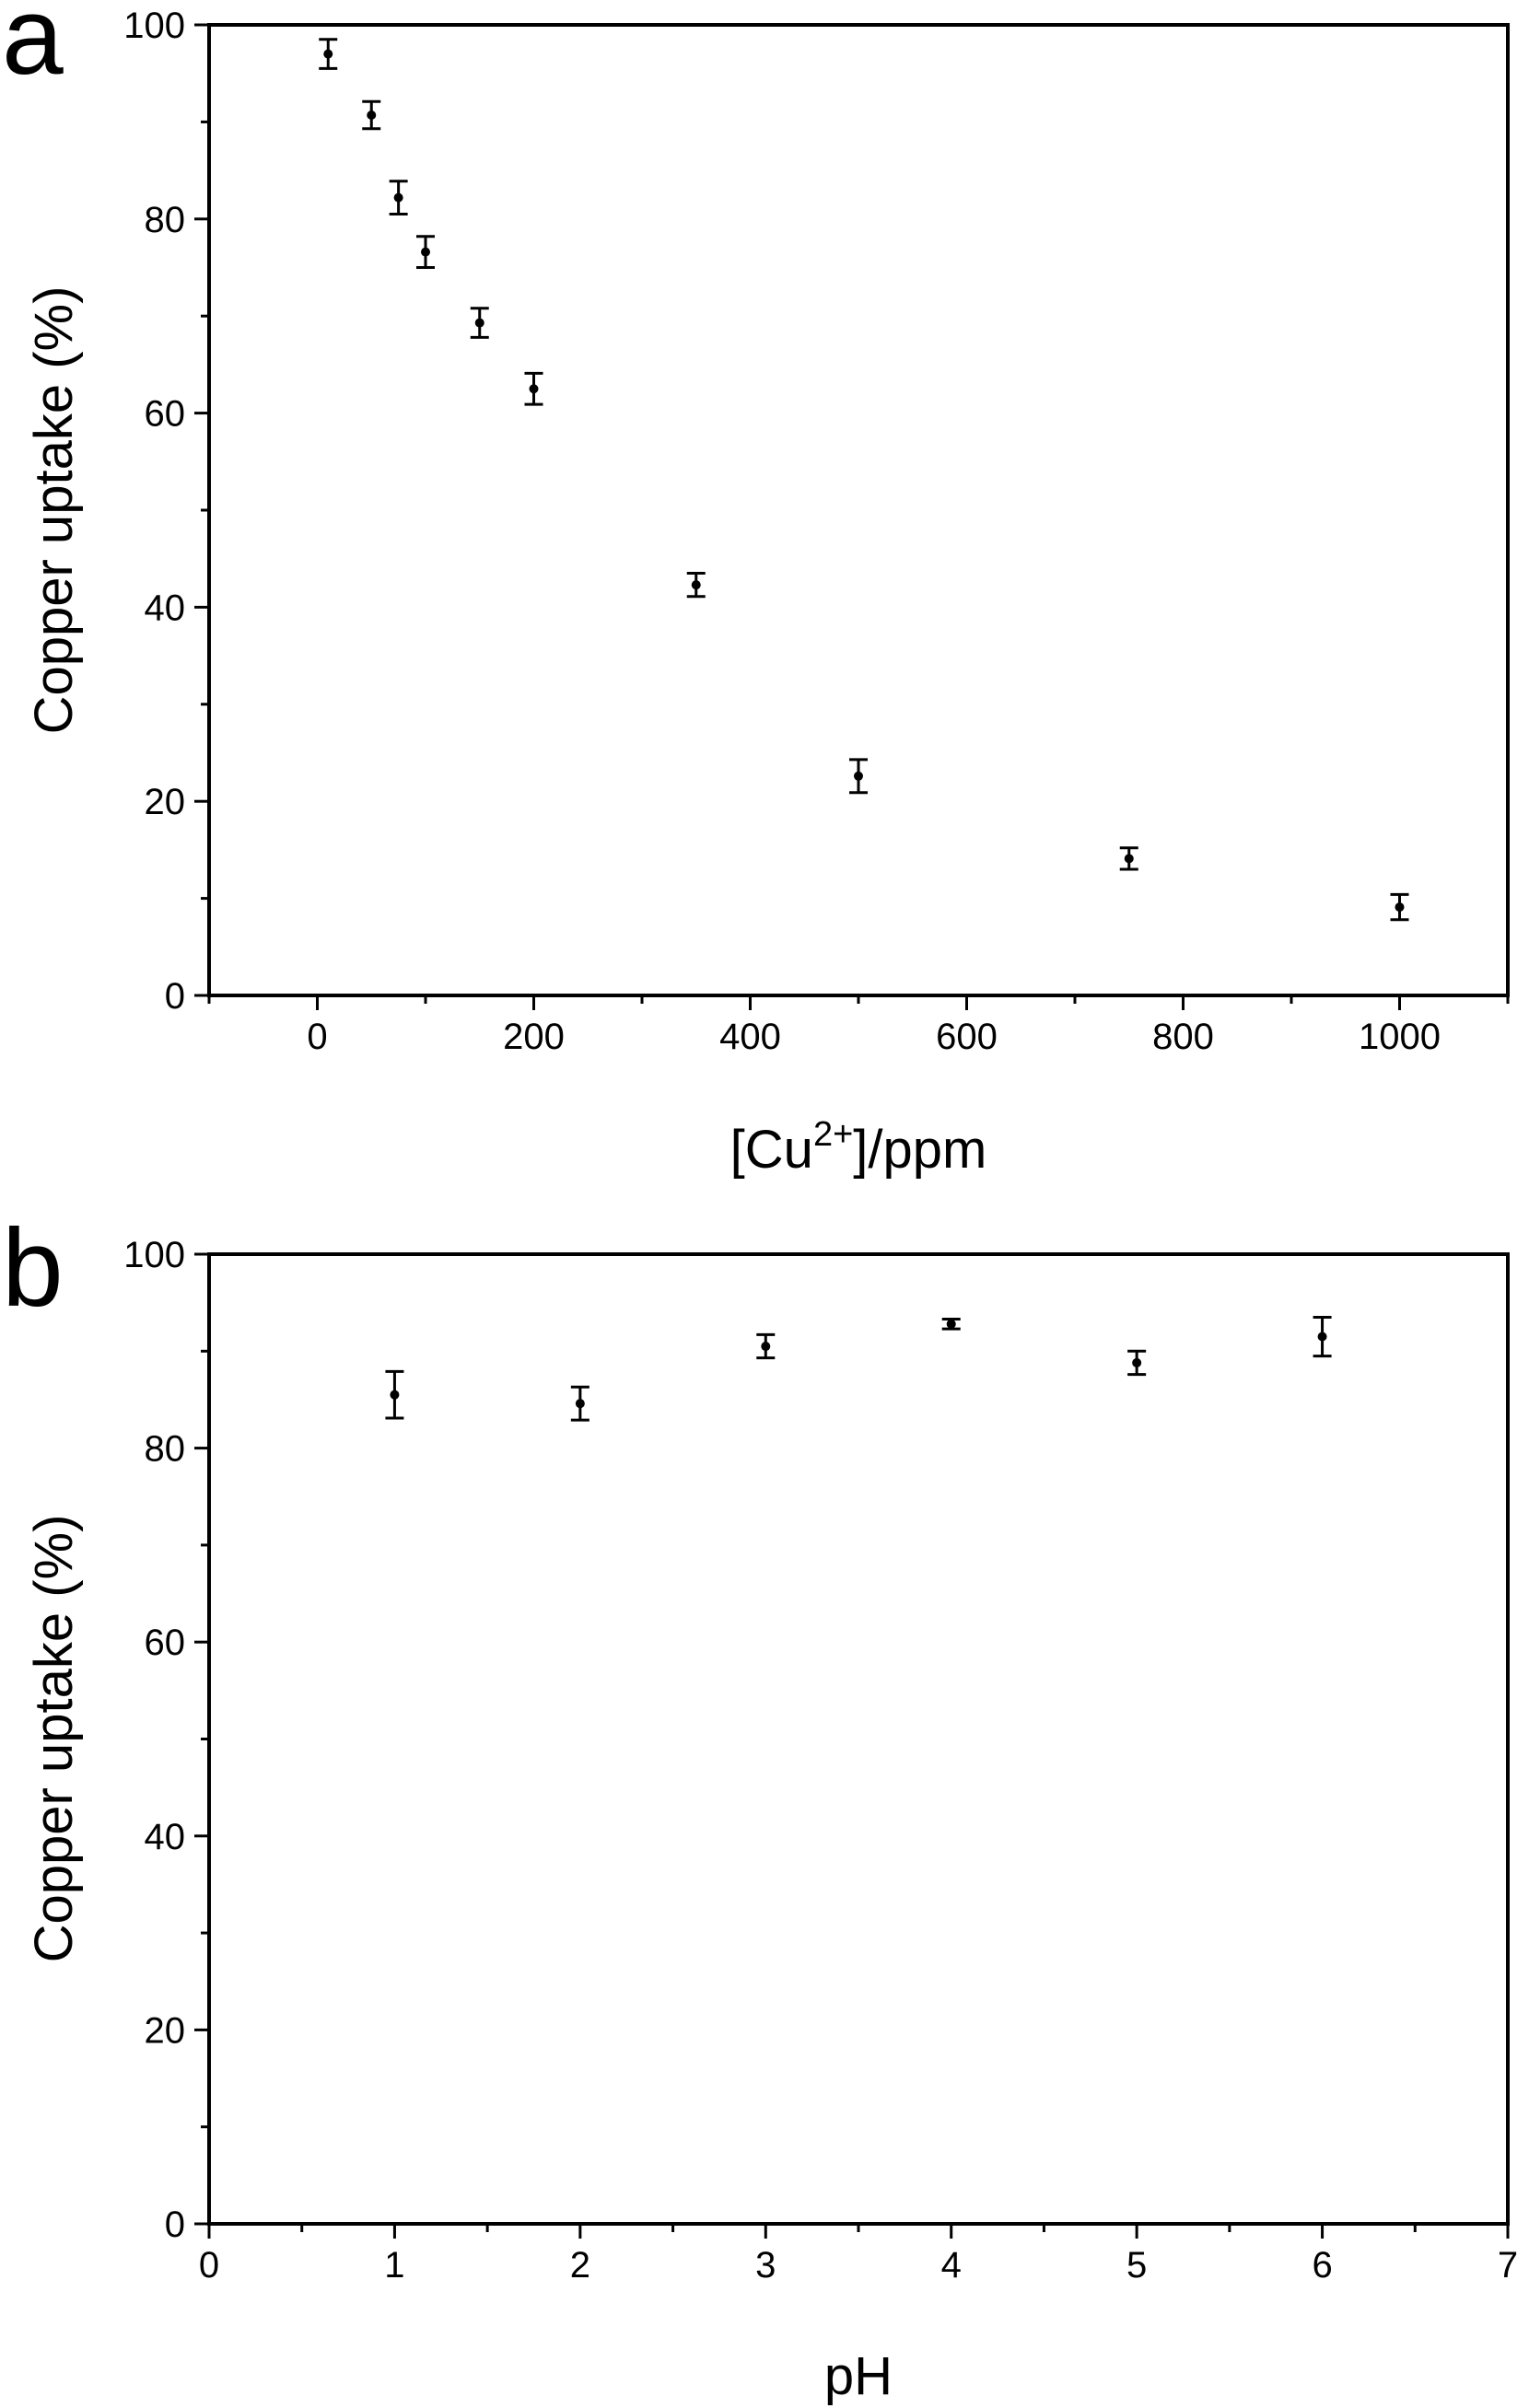 The image size is (1529, 2408). What do you see at coordinates (154, 1255) in the screenshot?
I see `y-tick-label-b: 100` at bounding box center [154, 1255].